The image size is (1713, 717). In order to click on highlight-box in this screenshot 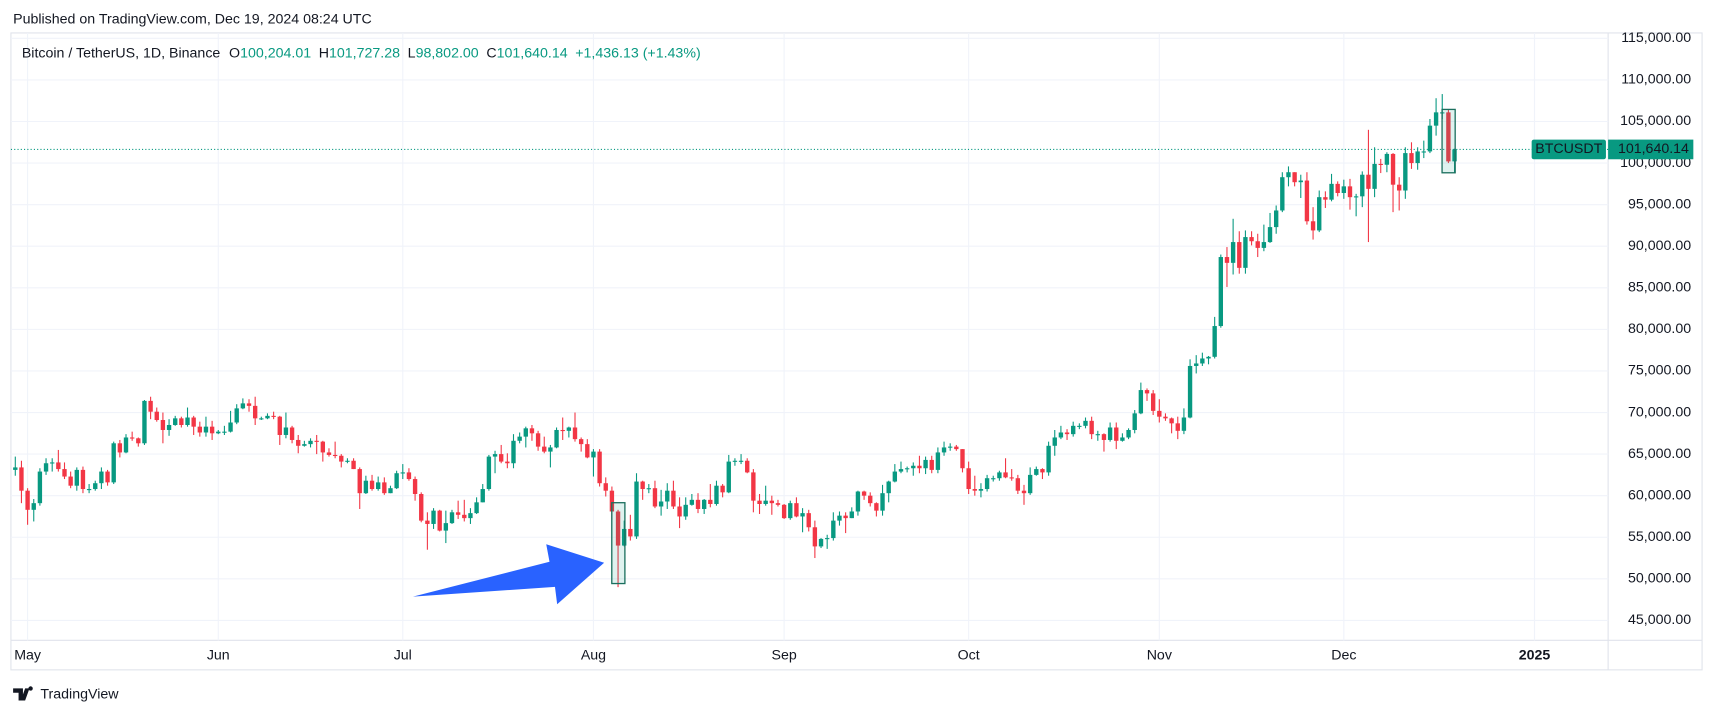, I will do `click(1448, 141)`.